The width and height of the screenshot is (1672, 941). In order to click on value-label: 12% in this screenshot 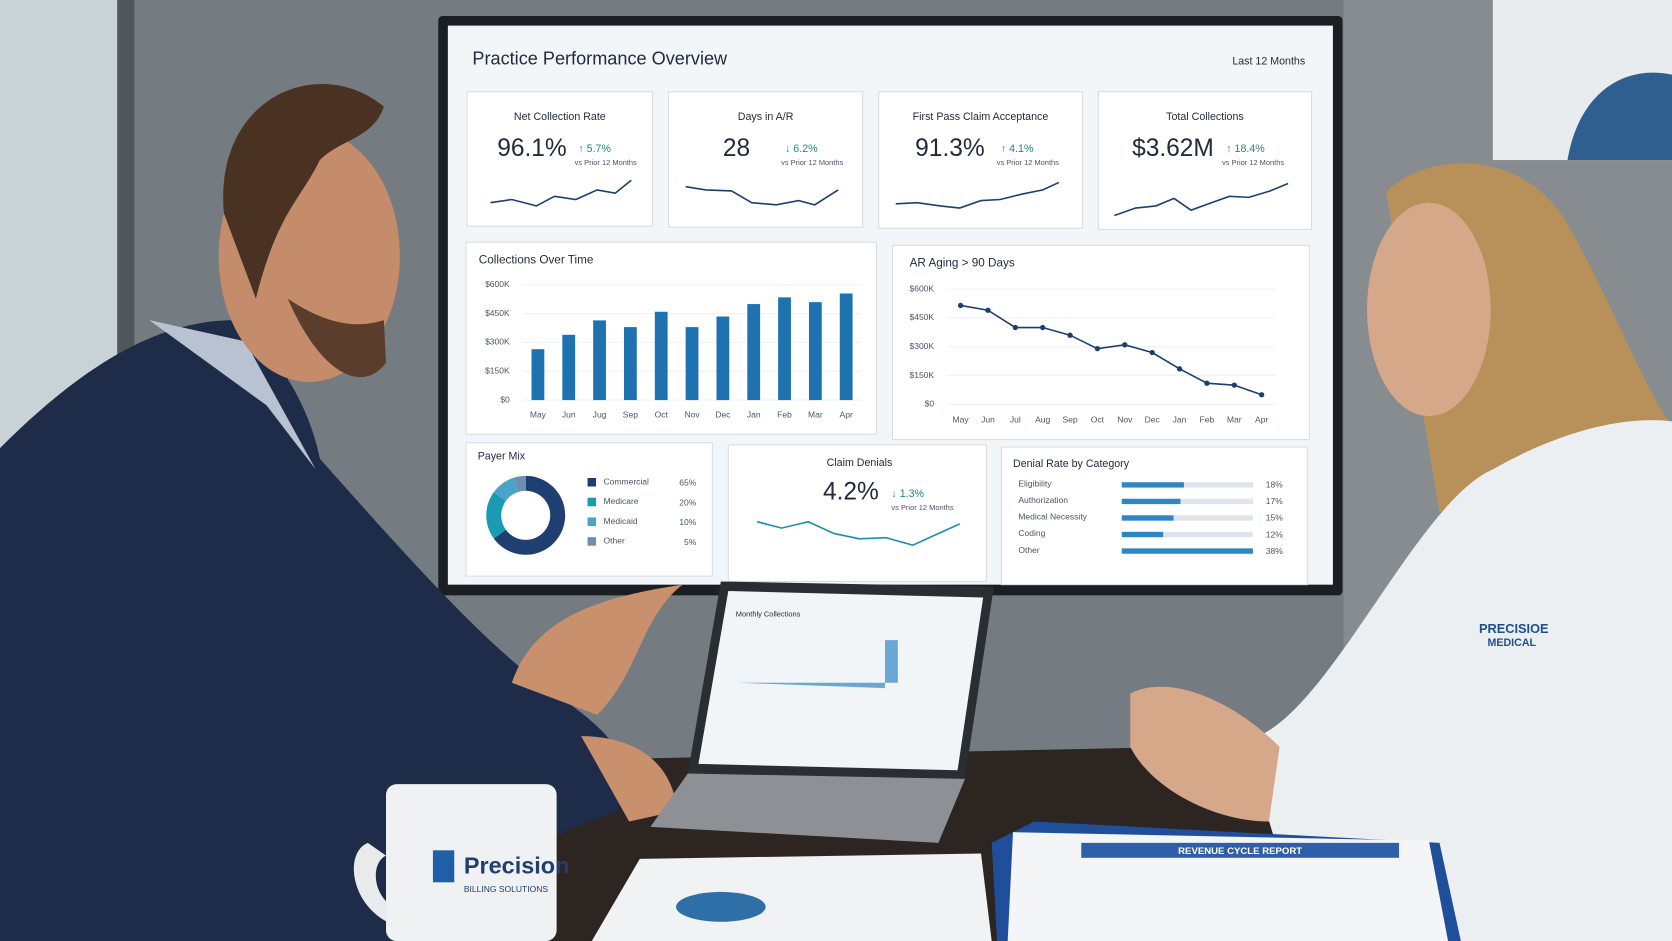, I will do `click(1274, 534)`.